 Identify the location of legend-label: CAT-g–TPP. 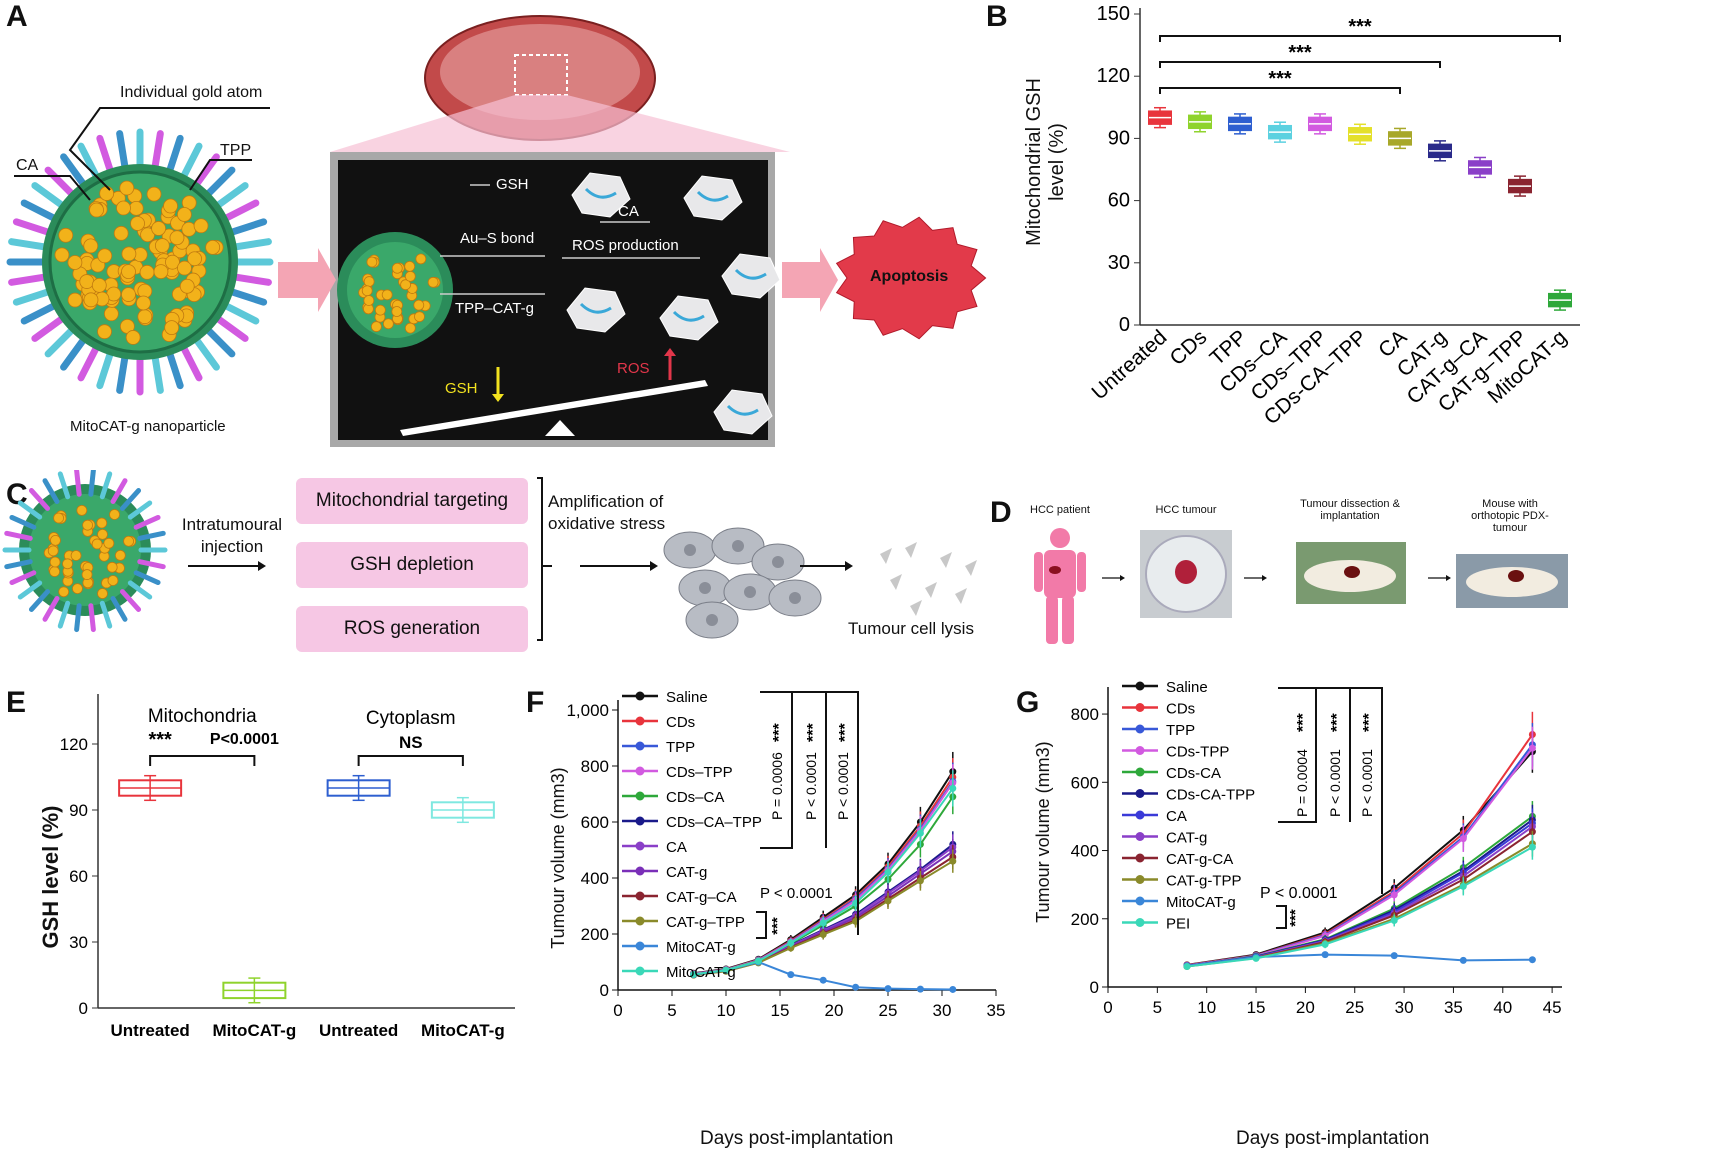
(705, 922).